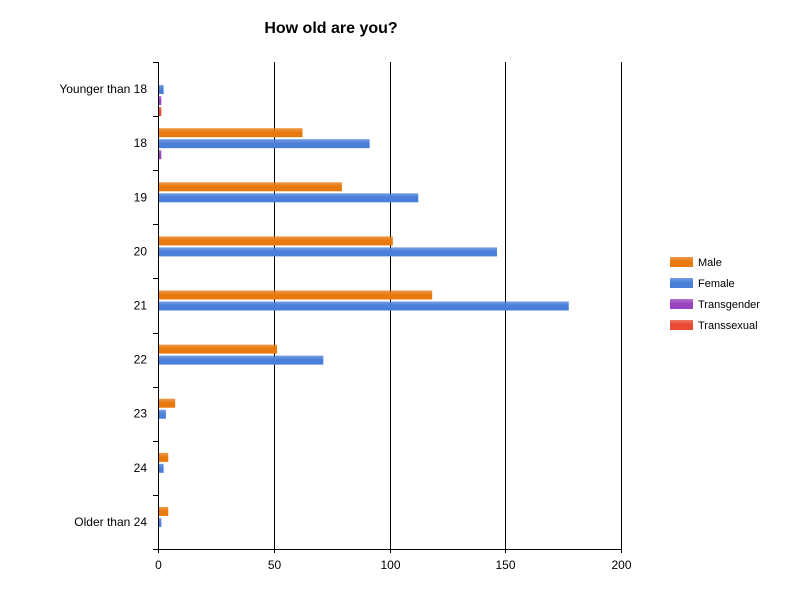  What do you see at coordinates (728, 326) in the screenshot?
I see `legend-label-transsexual: Transsexual` at bounding box center [728, 326].